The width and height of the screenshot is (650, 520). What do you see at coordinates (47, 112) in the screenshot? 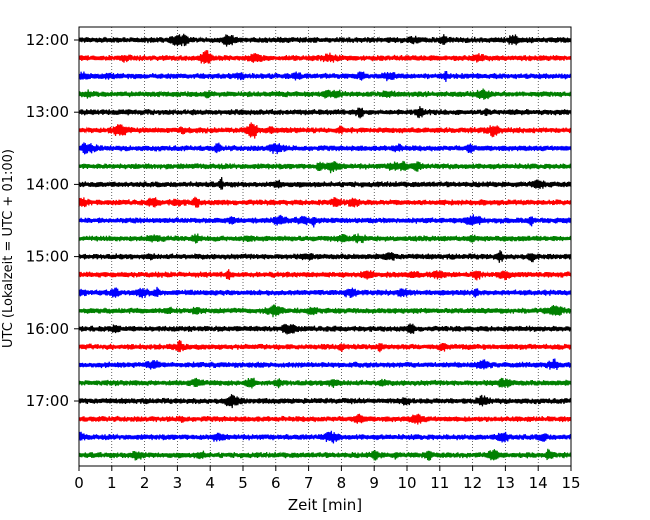
I see `y-tick-label: 13:00` at bounding box center [47, 112].